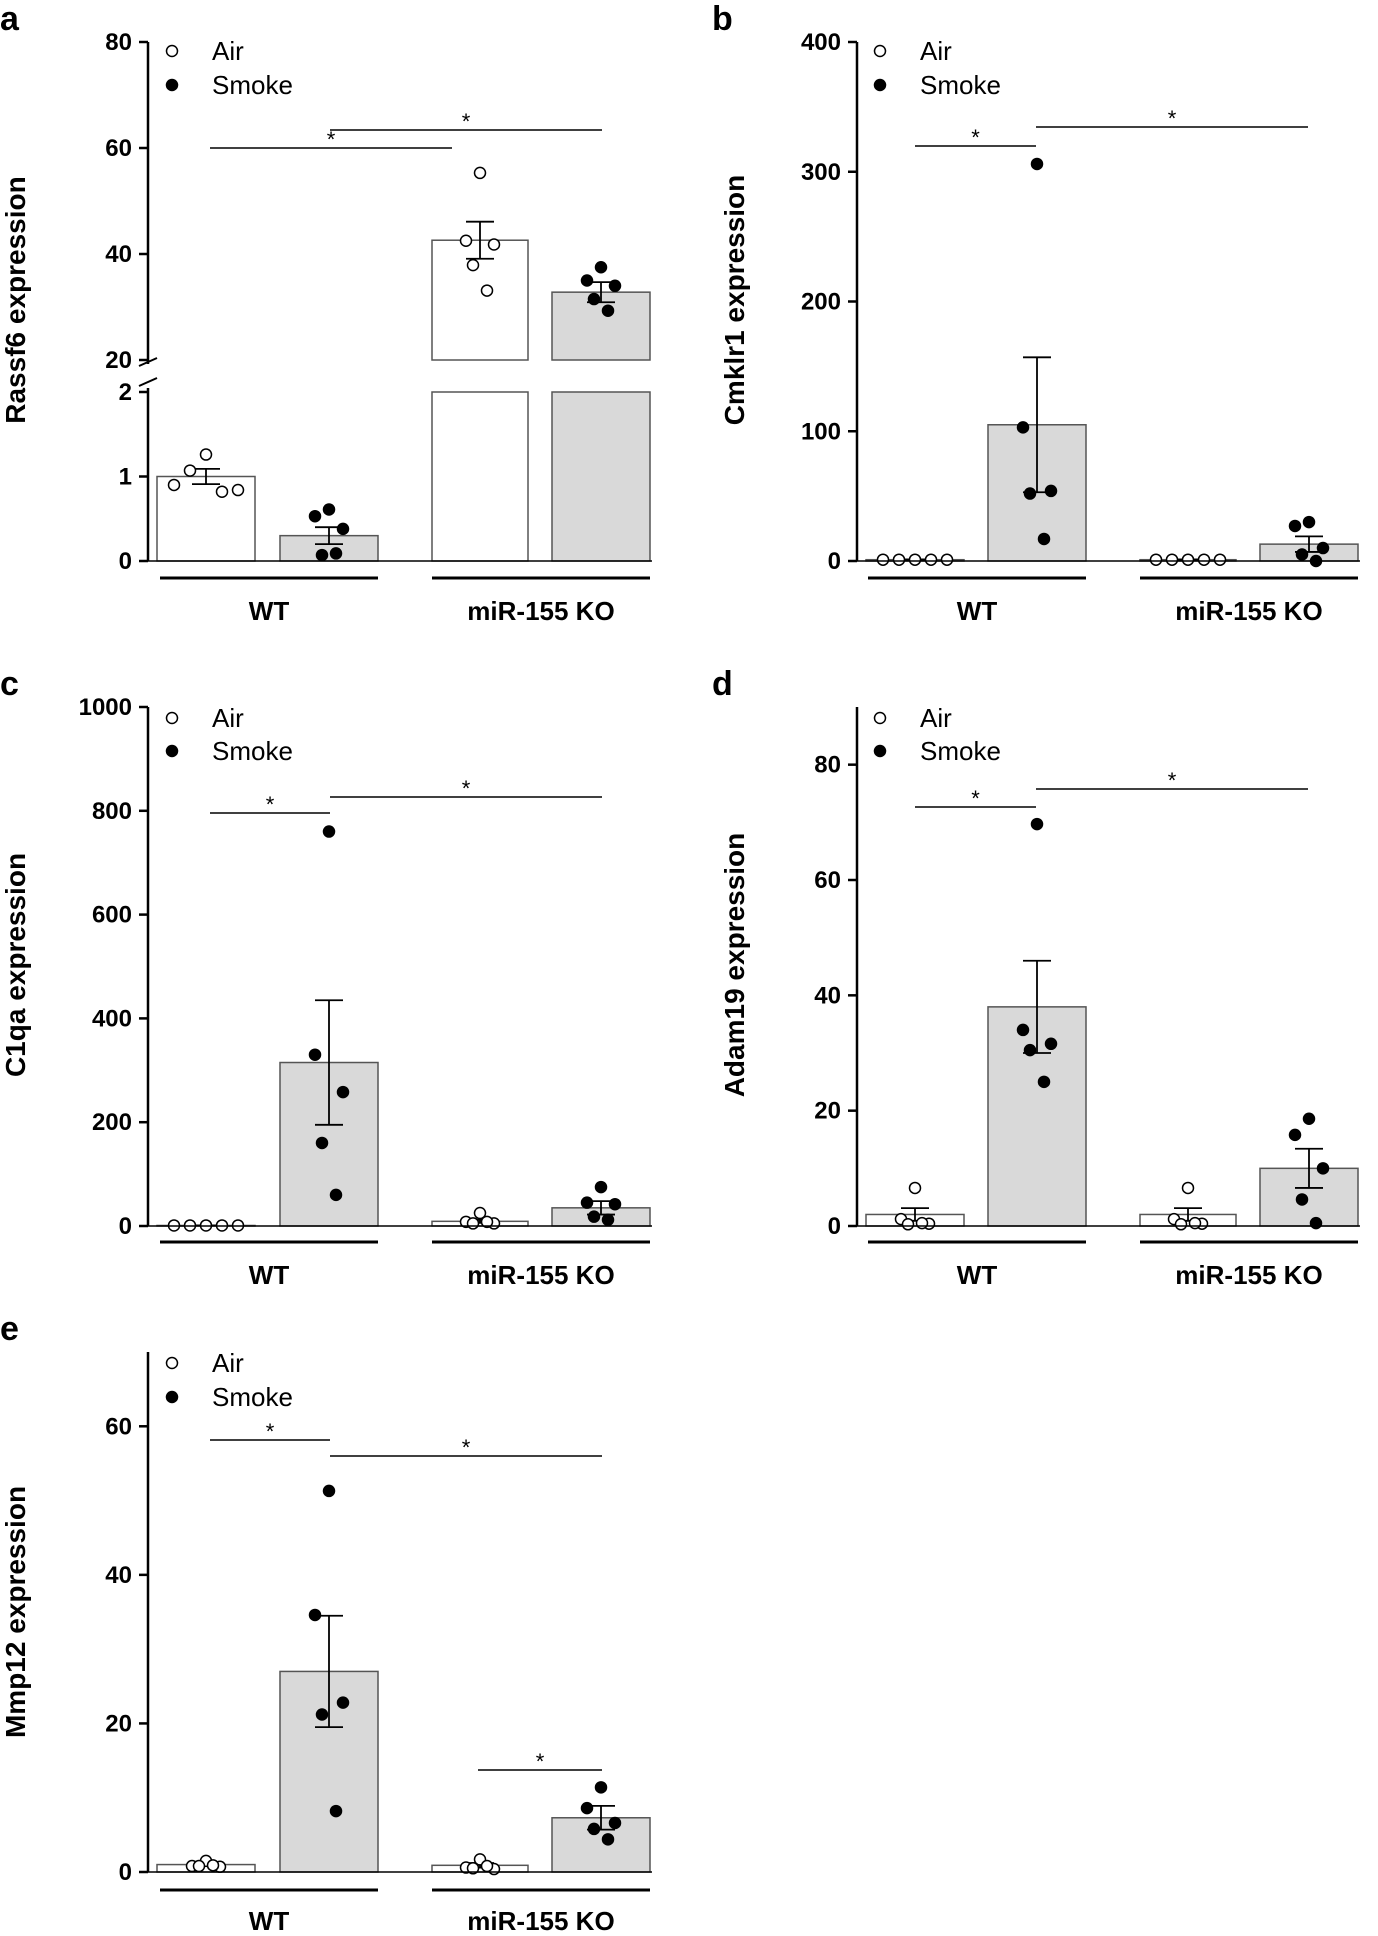  I want to click on axis-break-mark, so click(148, 382).